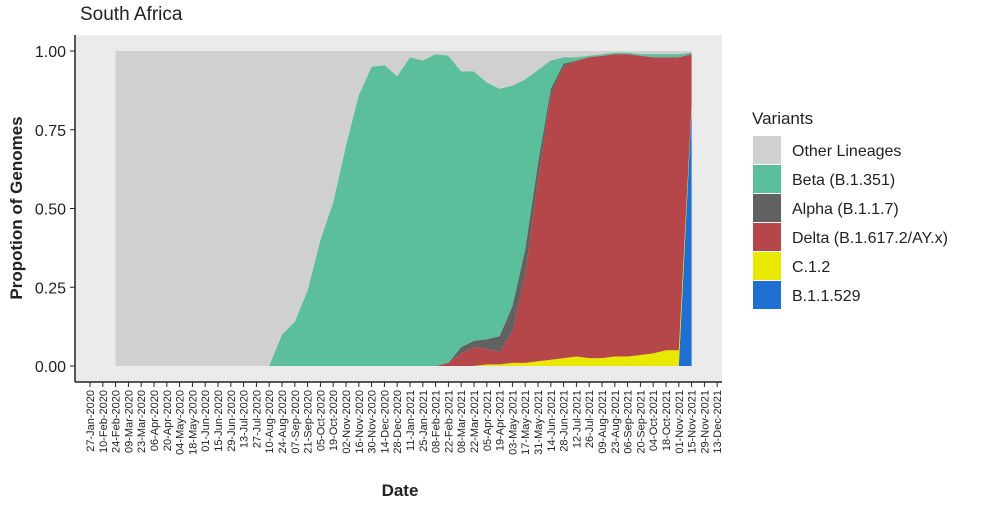  What do you see at coordinates (50, 52) in the screenshot?
I see `y-tick-label: 1.00` at bounding box center [50, 52].